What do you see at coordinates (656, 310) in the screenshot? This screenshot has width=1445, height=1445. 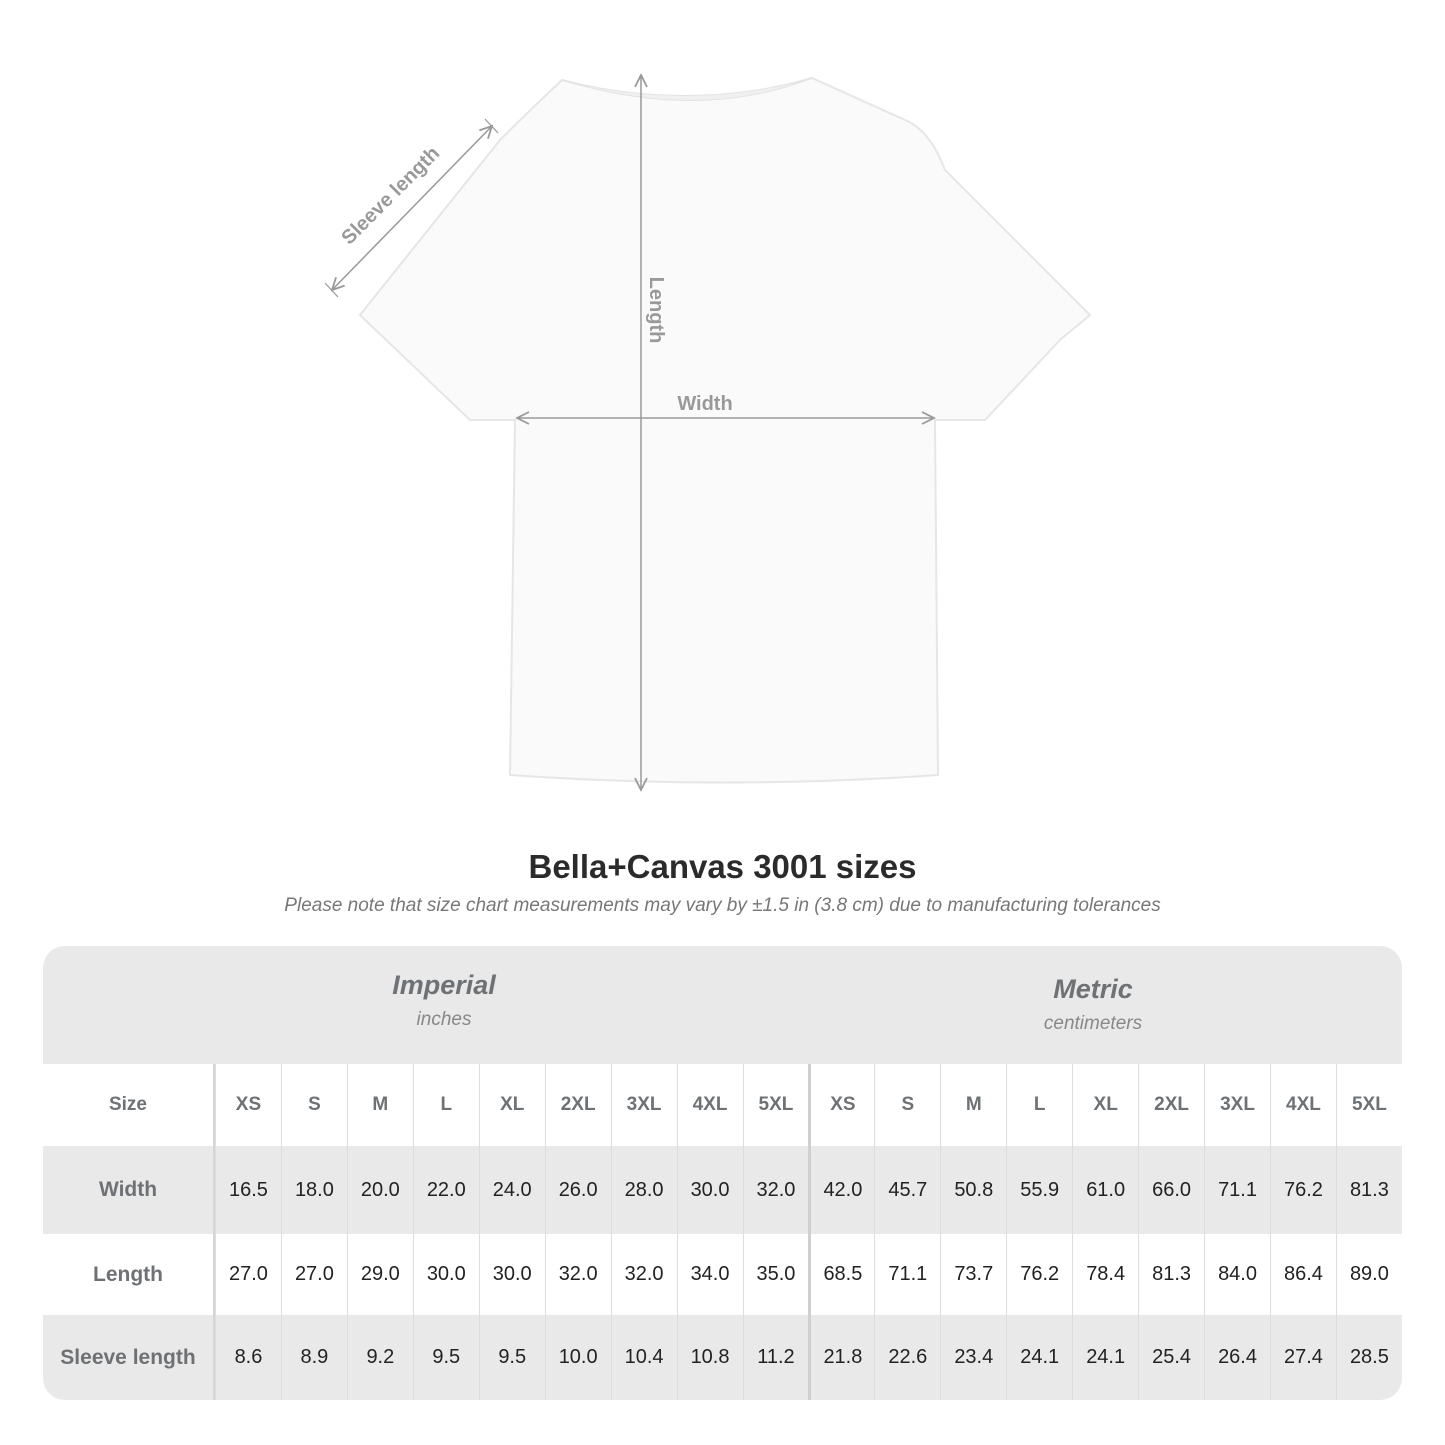 I see `length-label: Length` at bounding box center [656, 310].